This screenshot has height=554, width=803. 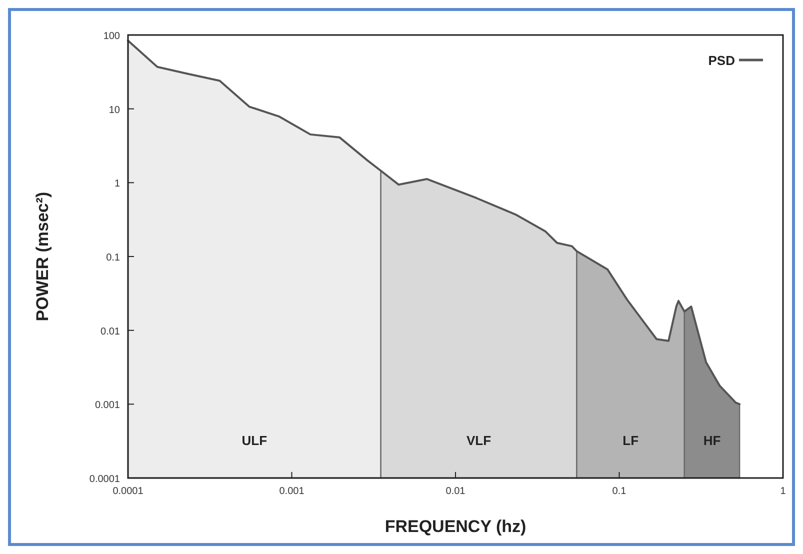 What do you see at coordinates (456, 491) in the screenshot?
I see `x-tick-label: 0.01` at bounding box center [456, 491].